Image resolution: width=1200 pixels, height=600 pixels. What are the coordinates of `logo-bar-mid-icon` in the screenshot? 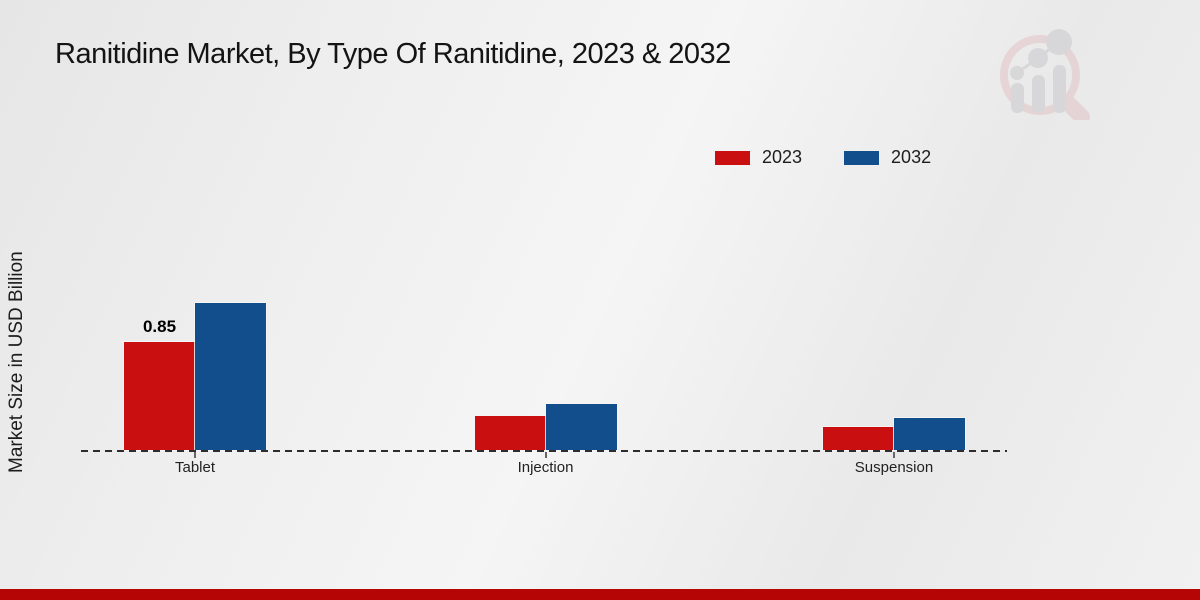 It's located at (1038, 94).